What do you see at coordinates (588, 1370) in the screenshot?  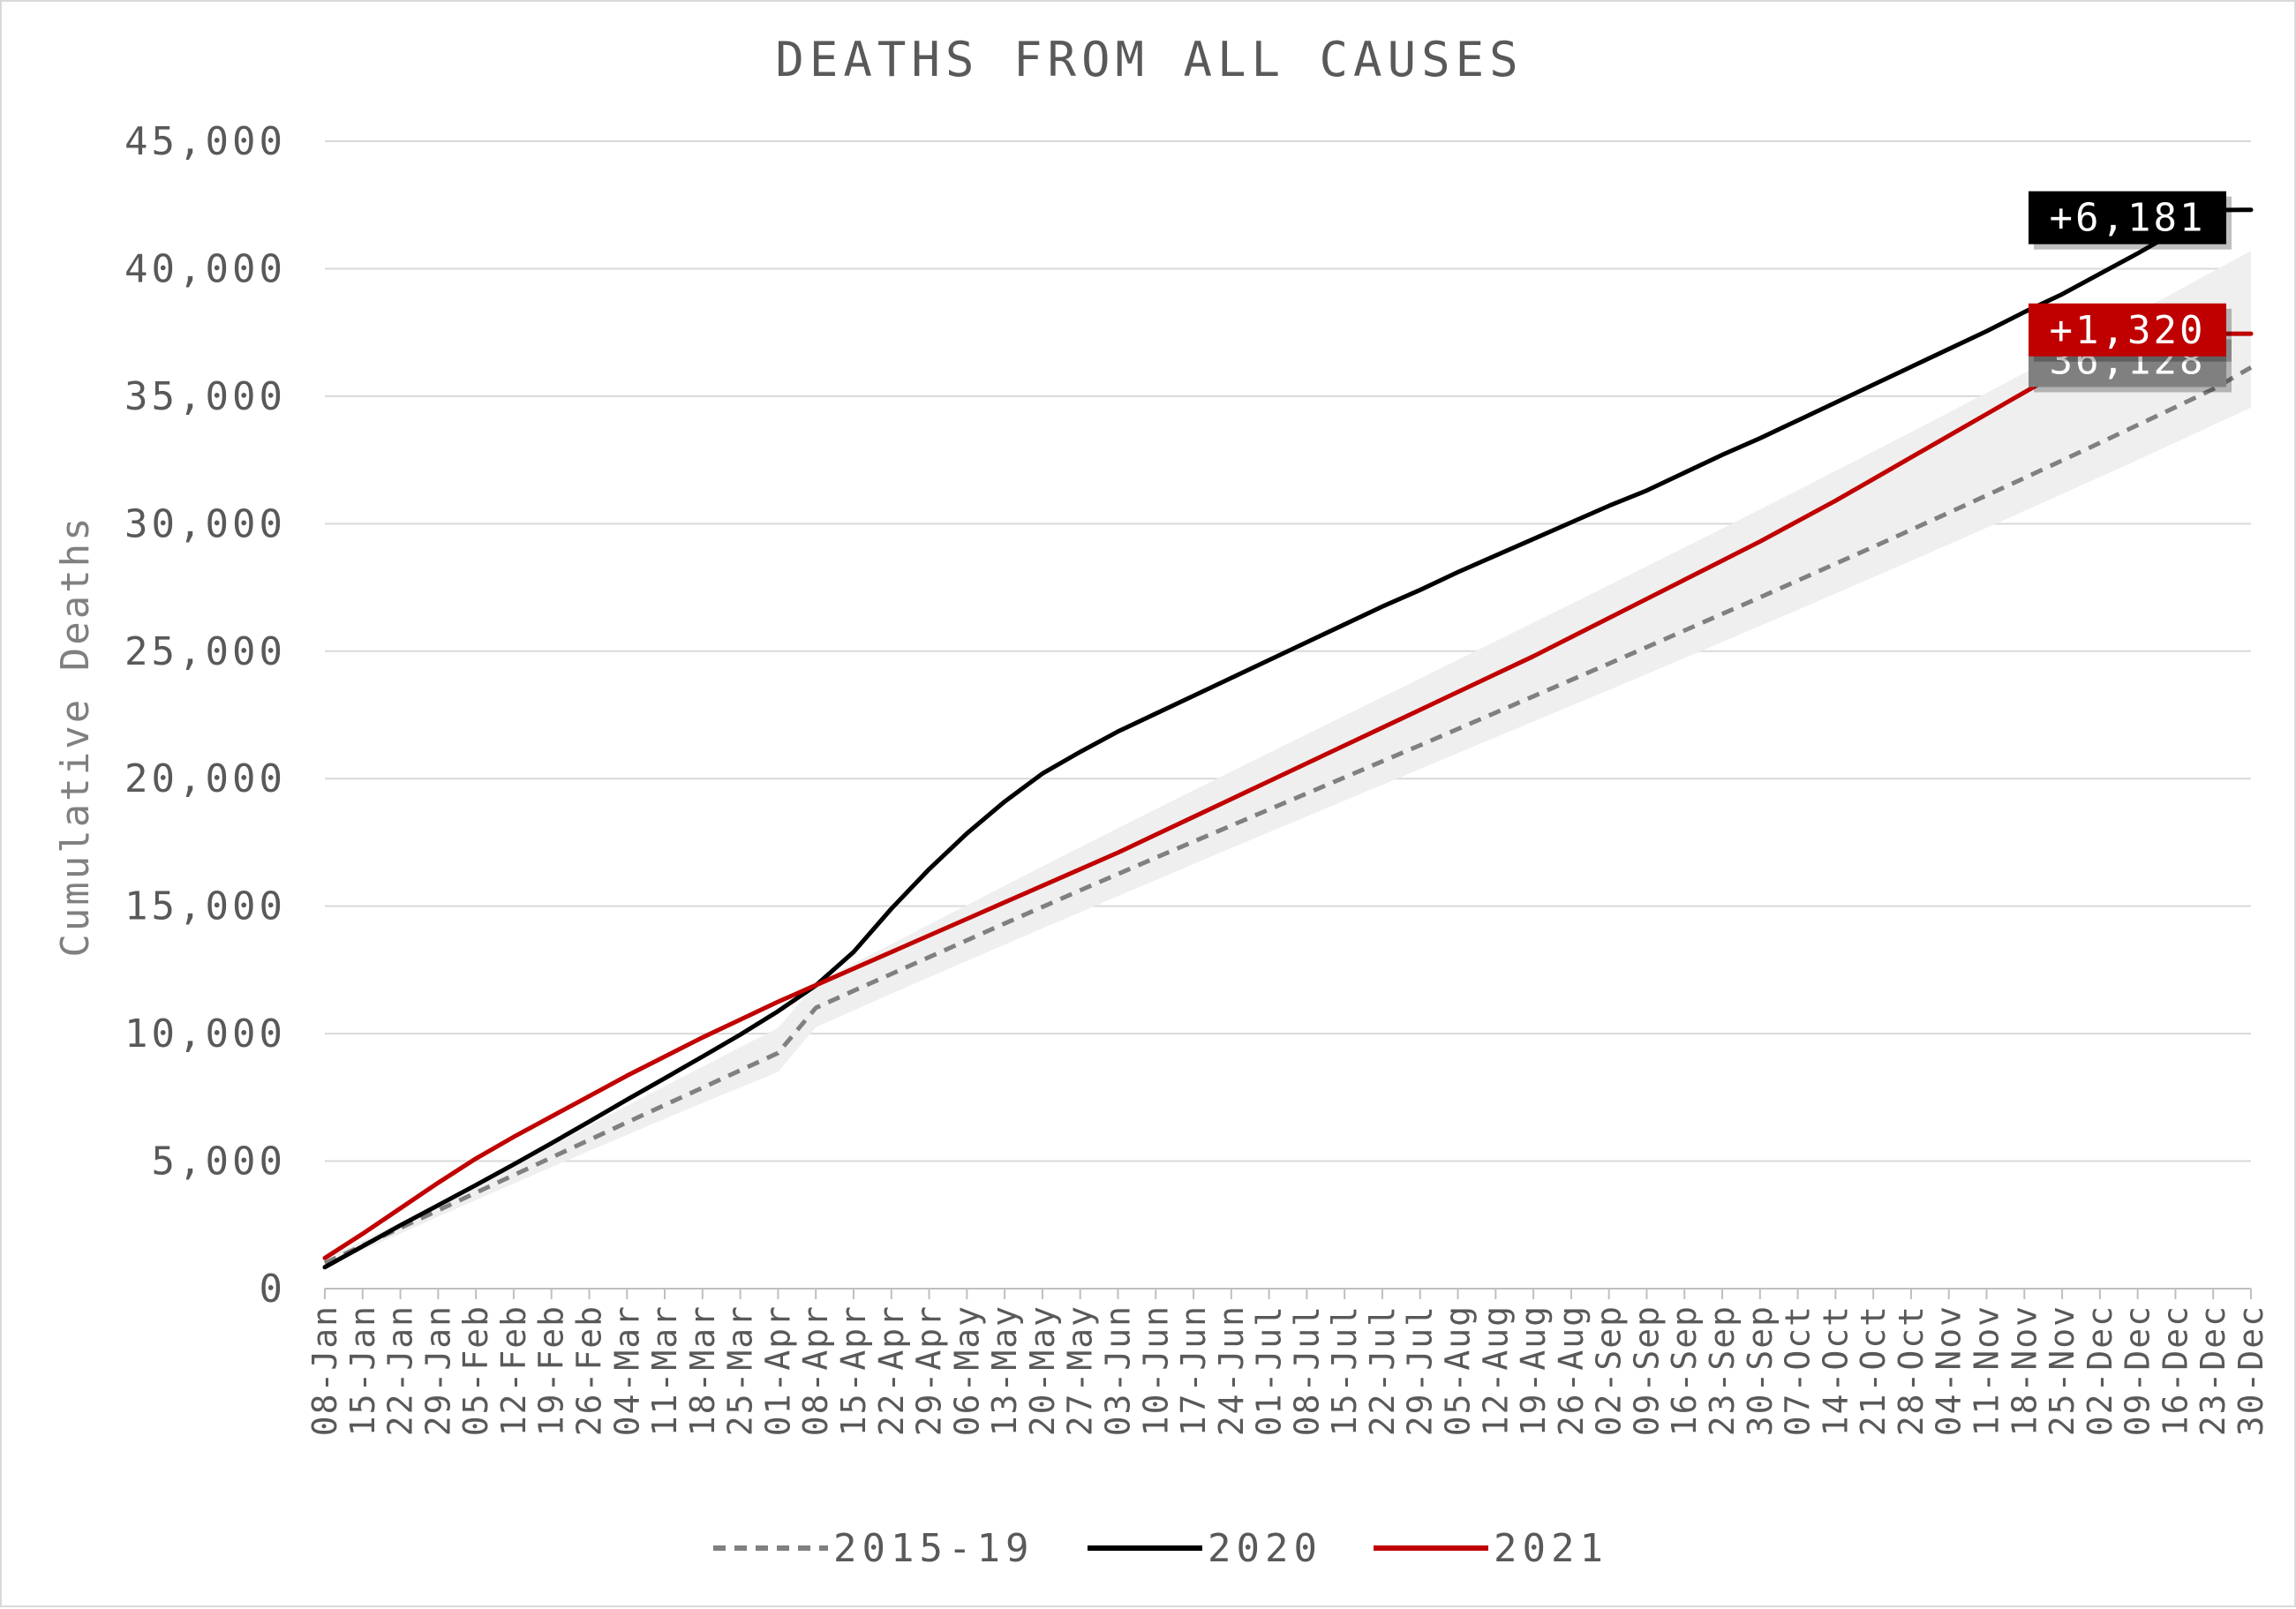 I see `x-tick-label: 26-Feb` at bounding box center [588, 1370].